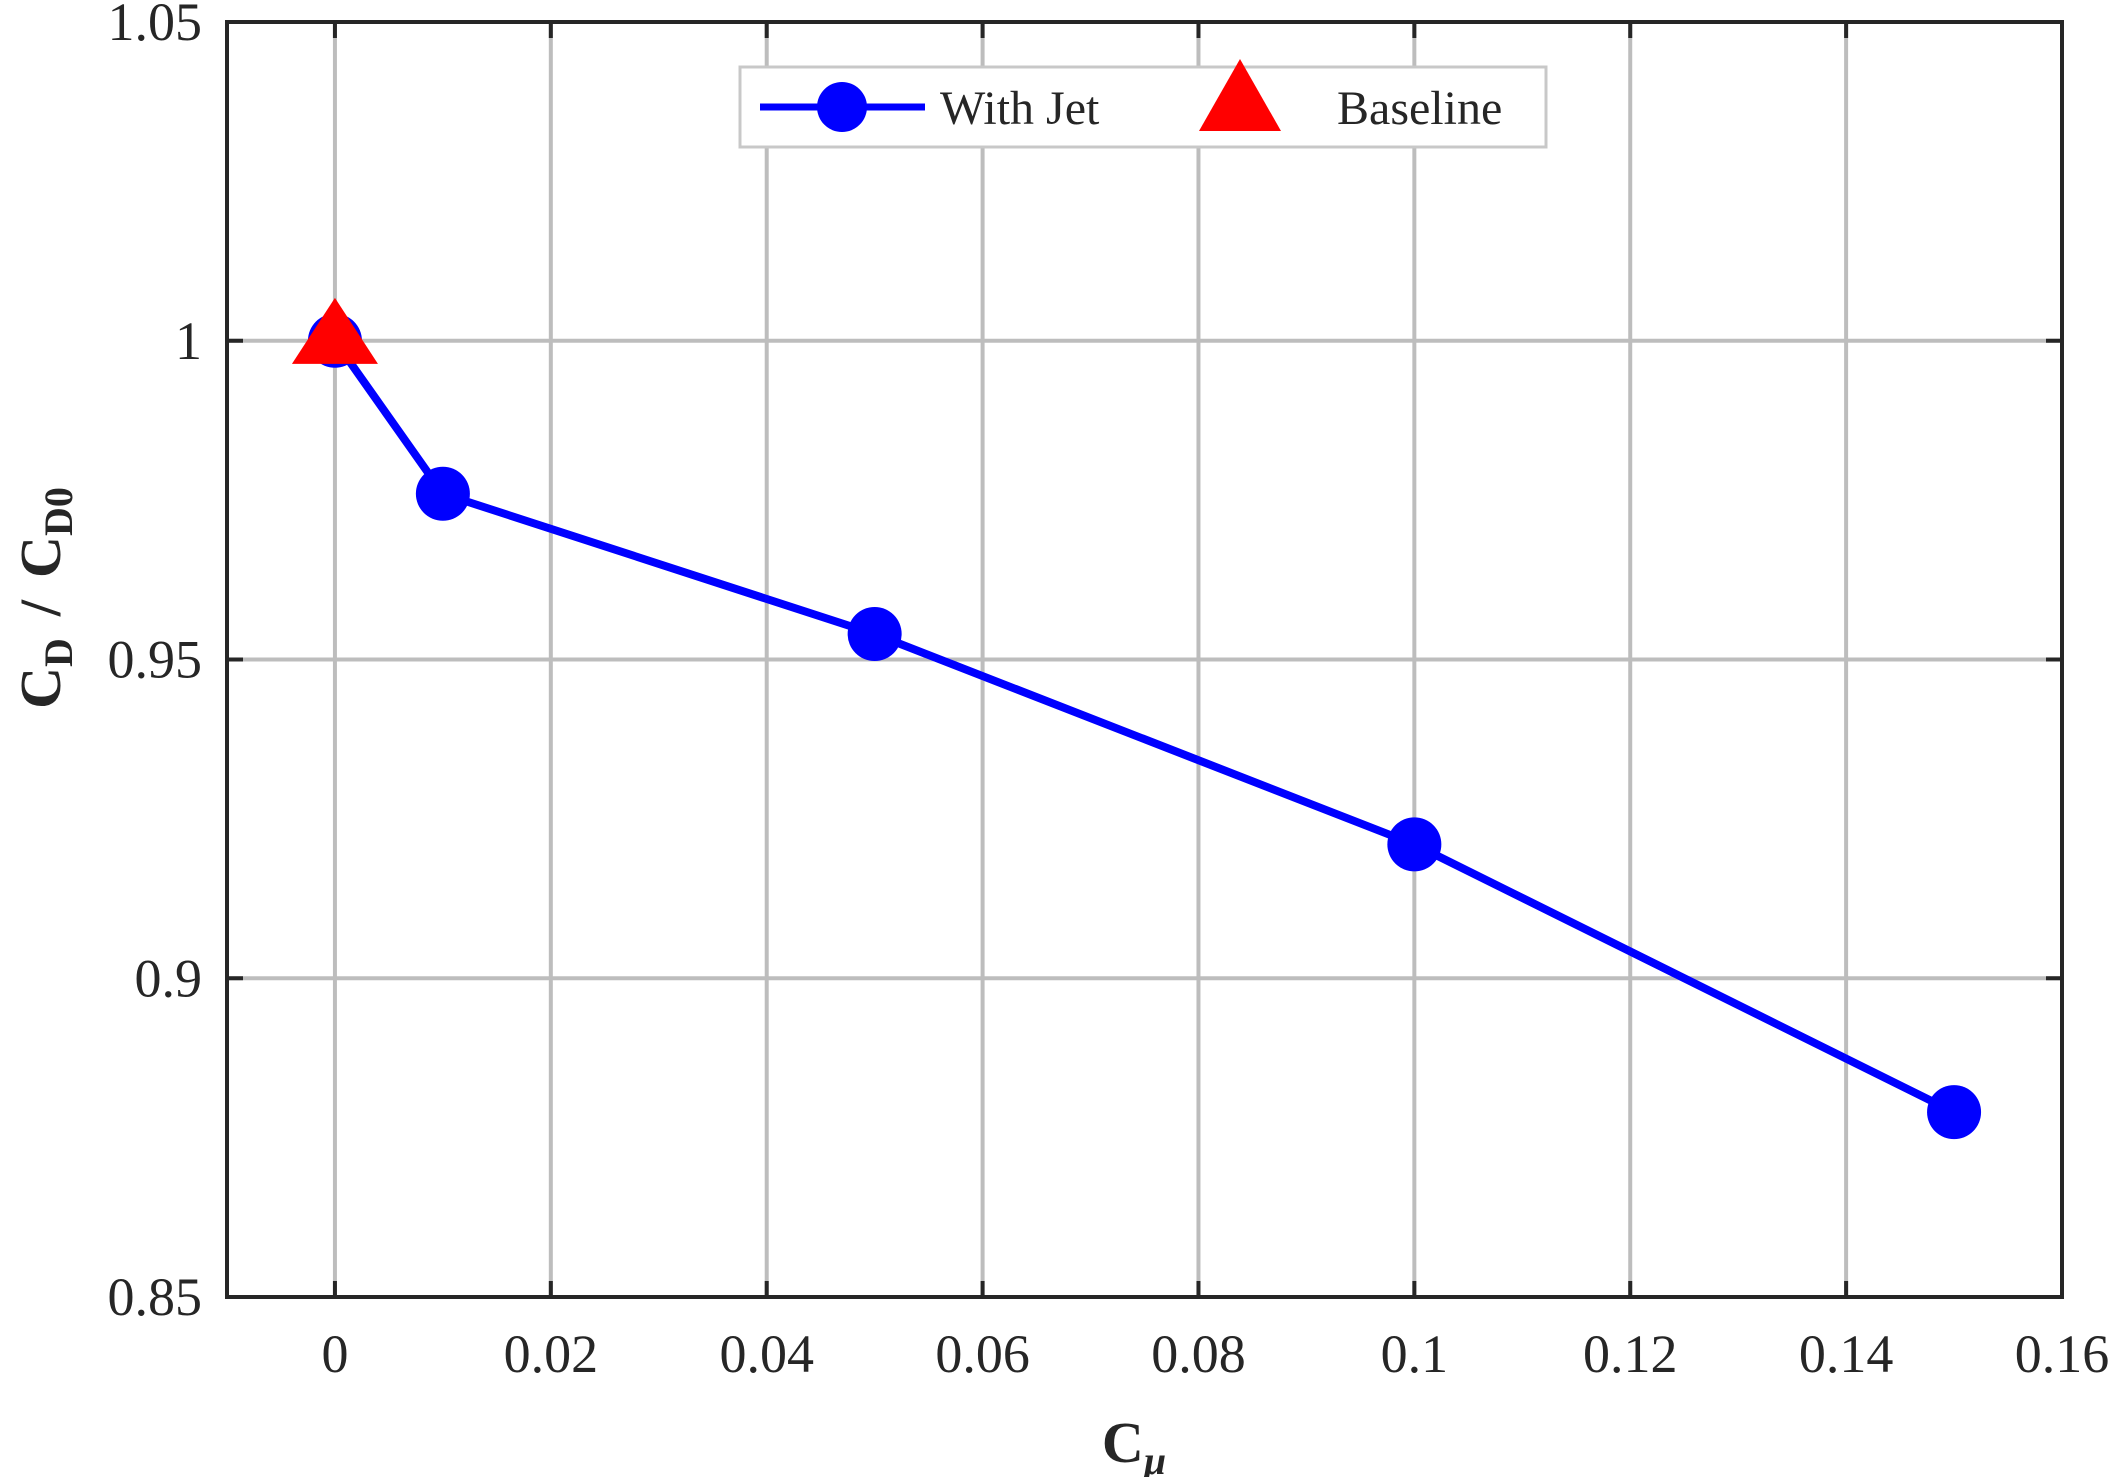  What do you see at coordinates (1419, 108) in the screenshot?
I see `legend-baseline-label: Baseline` at bounding box center [1419, 108].